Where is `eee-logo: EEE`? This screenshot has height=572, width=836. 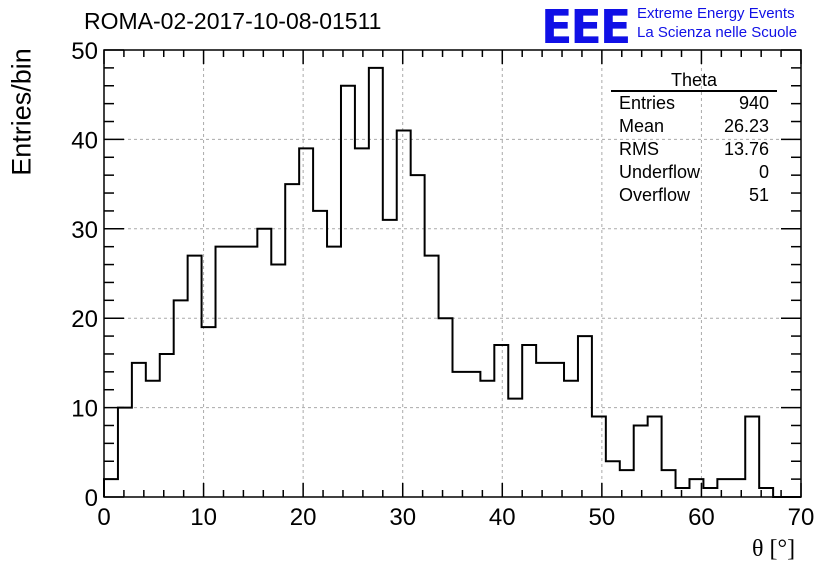
eee-logo: EEE is located at coordinates (586, 27).